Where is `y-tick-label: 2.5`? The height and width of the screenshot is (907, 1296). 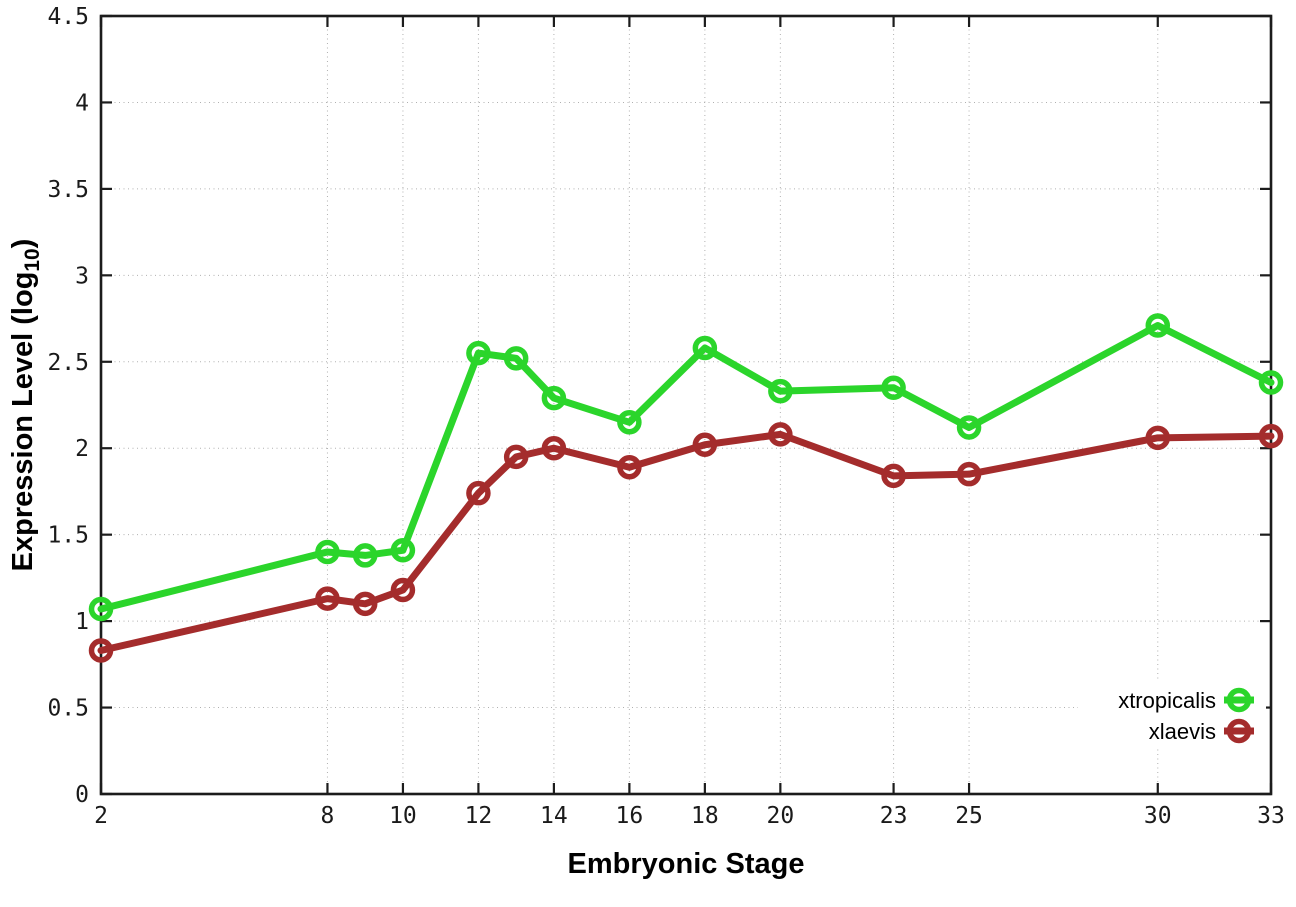 y-tick-label: 2.5 is located at coordinates (68, 363).